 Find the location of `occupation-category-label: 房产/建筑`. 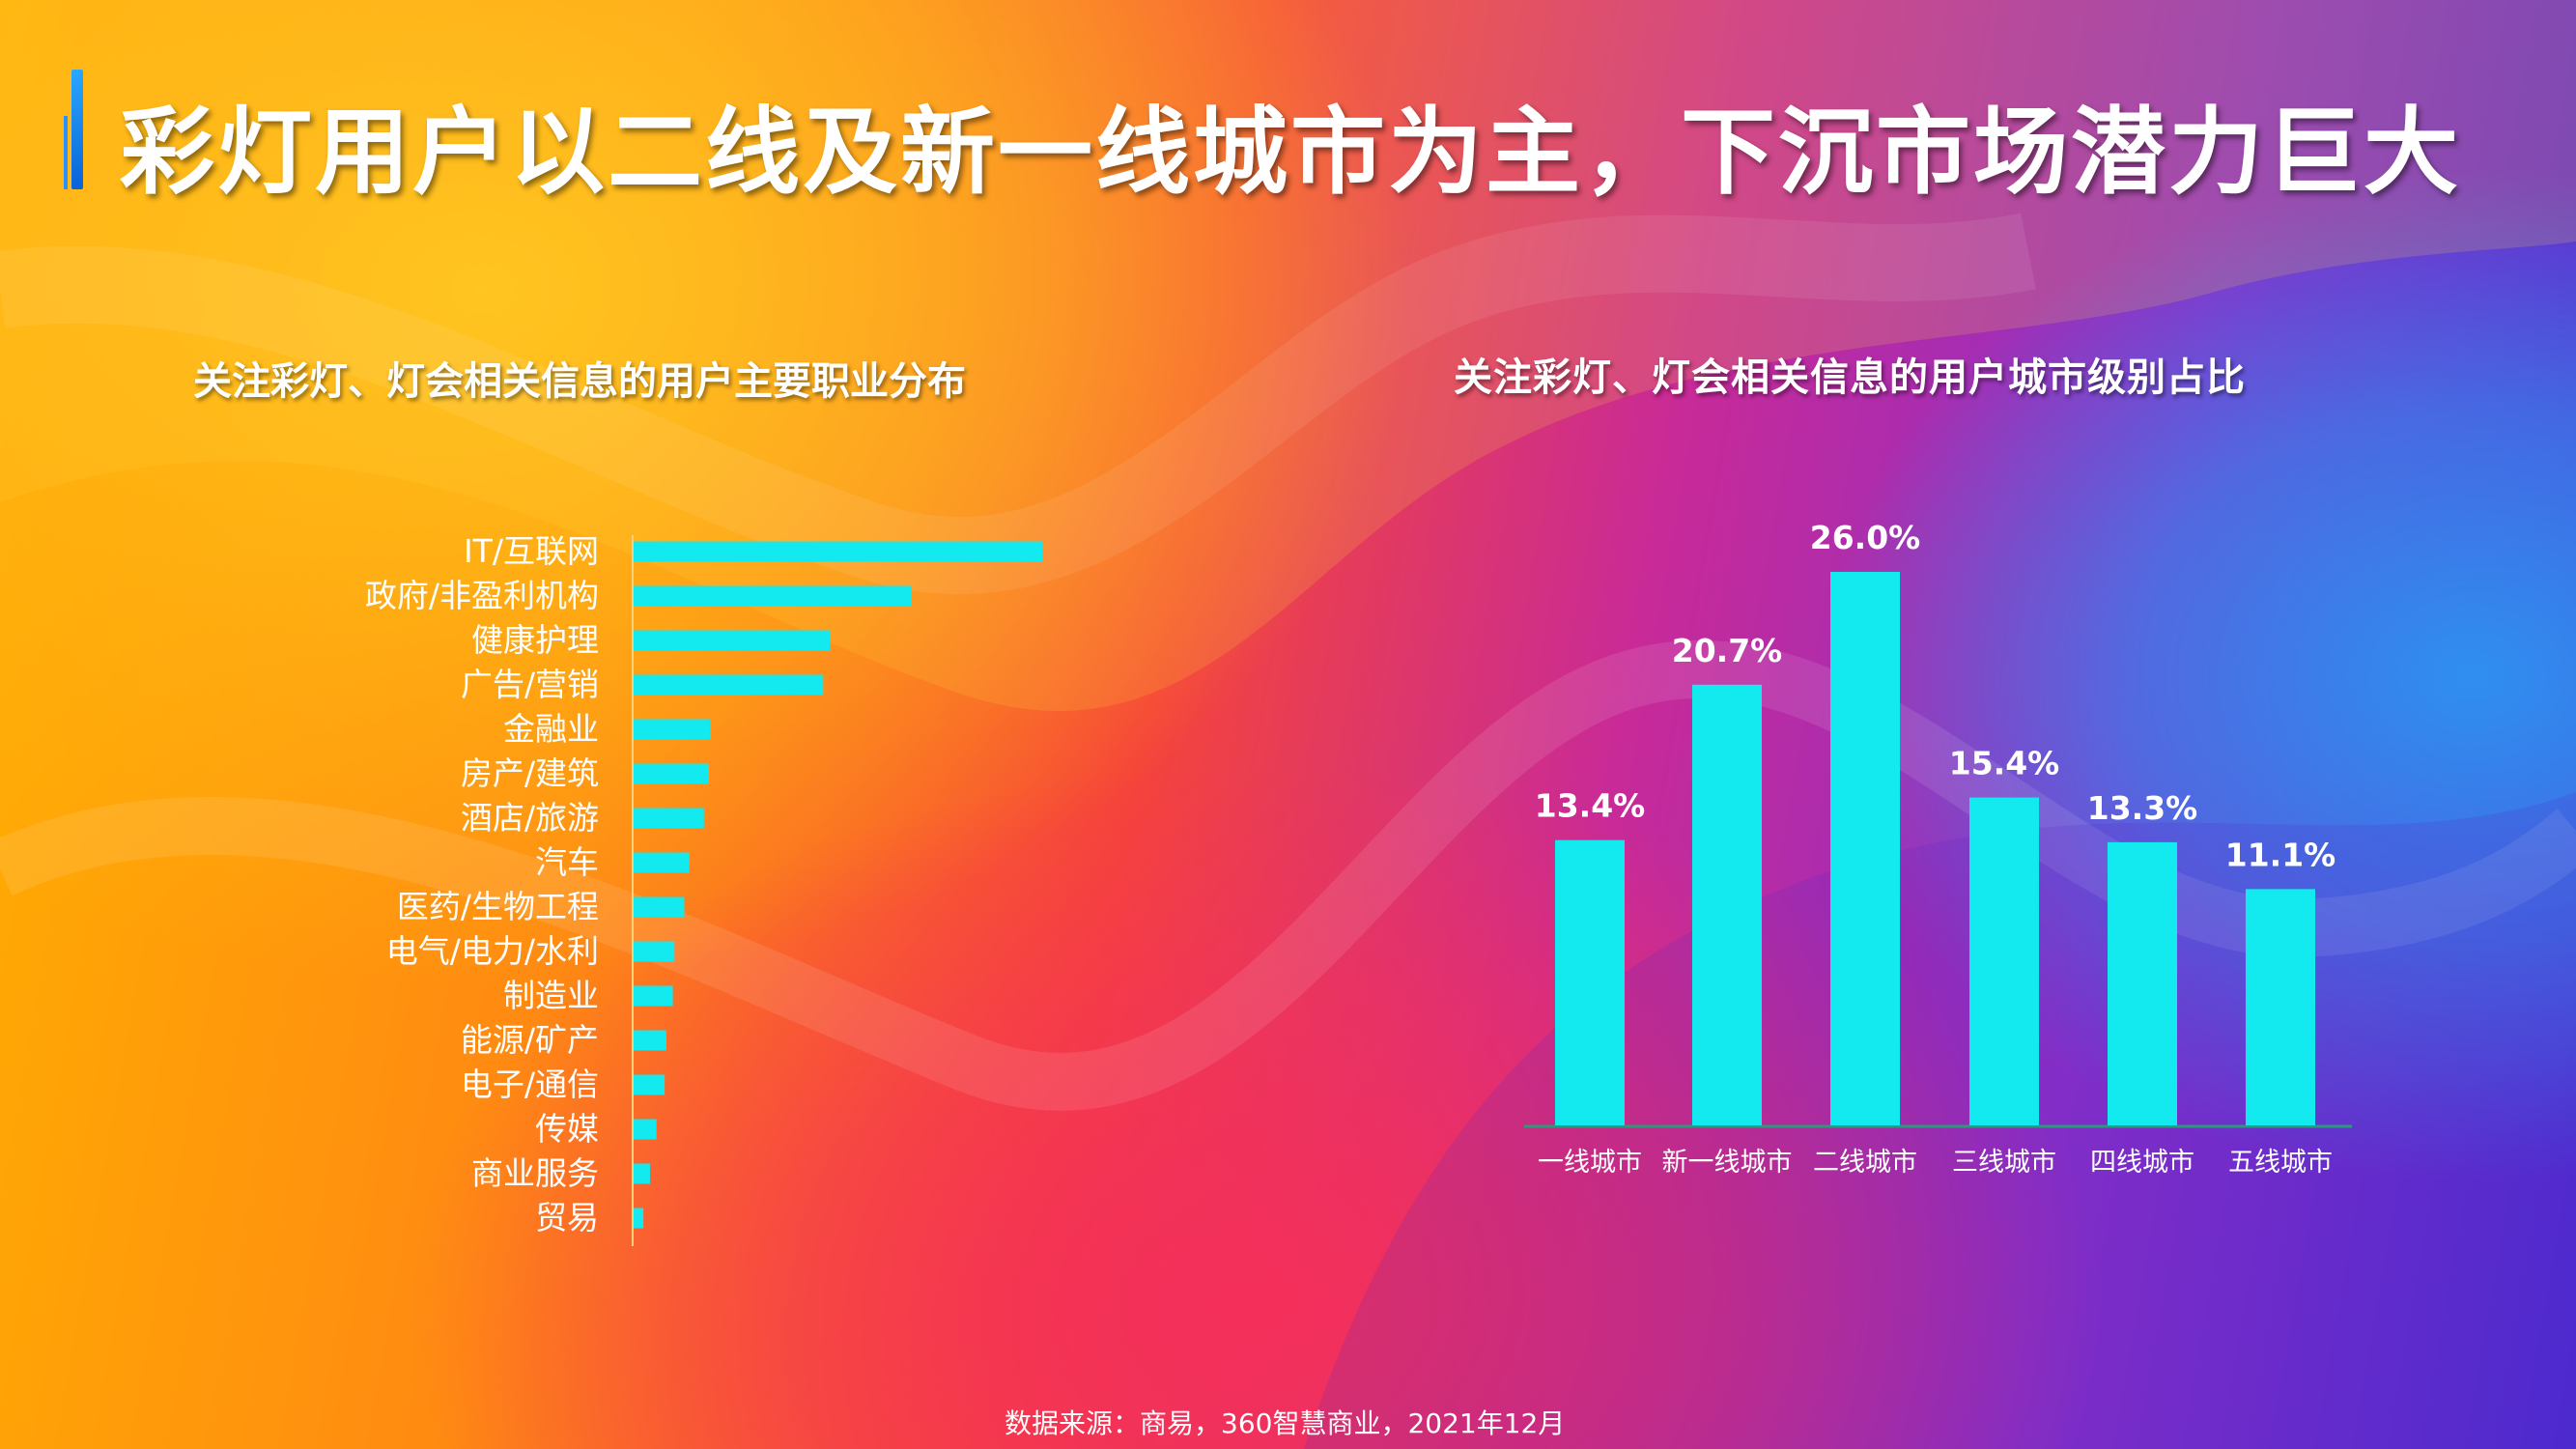

occupation-category-label: 房产/建筑 is located at coordinates (530, 773).